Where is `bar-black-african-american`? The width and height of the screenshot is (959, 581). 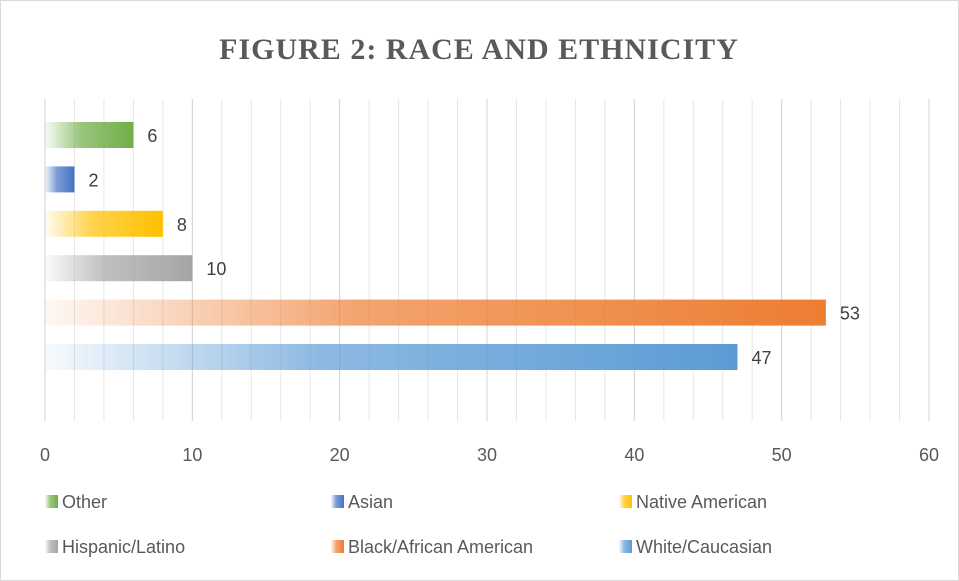
bar-black-african-american is located at coordinates (435, 312).